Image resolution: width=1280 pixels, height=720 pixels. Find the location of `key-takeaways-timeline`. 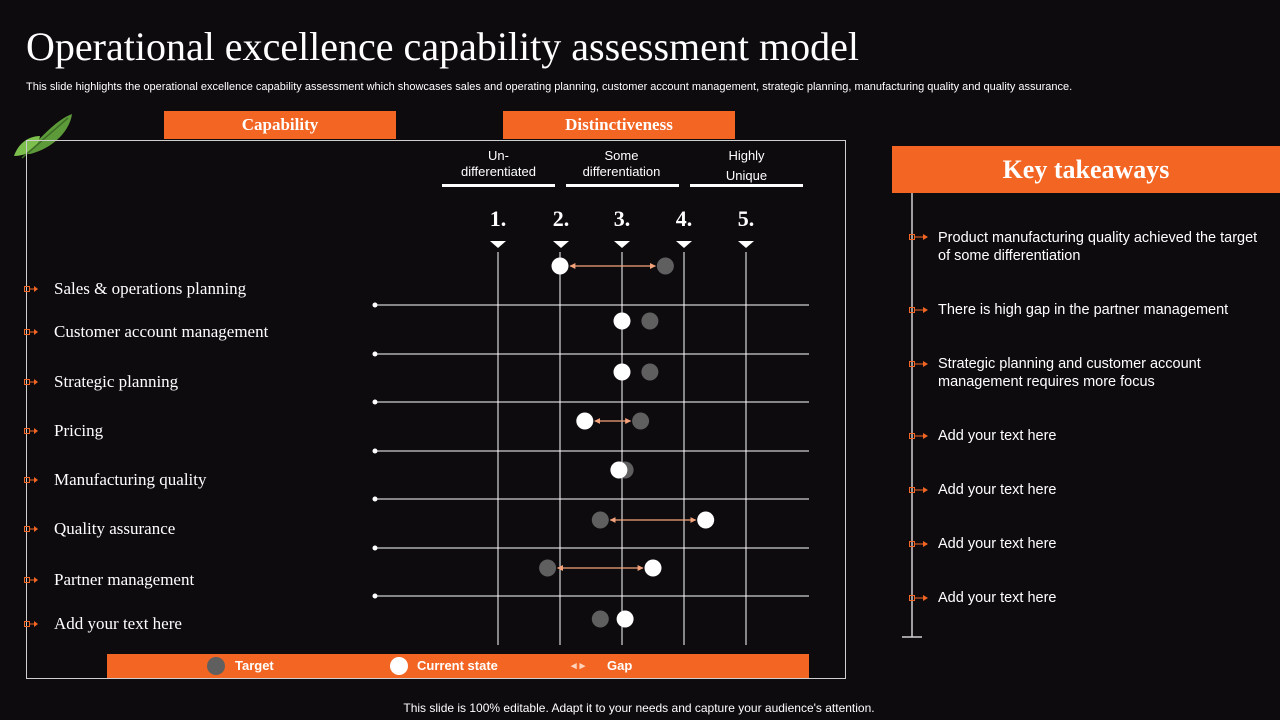

key-takeaways-timeline is located at coordinates (912, 415).